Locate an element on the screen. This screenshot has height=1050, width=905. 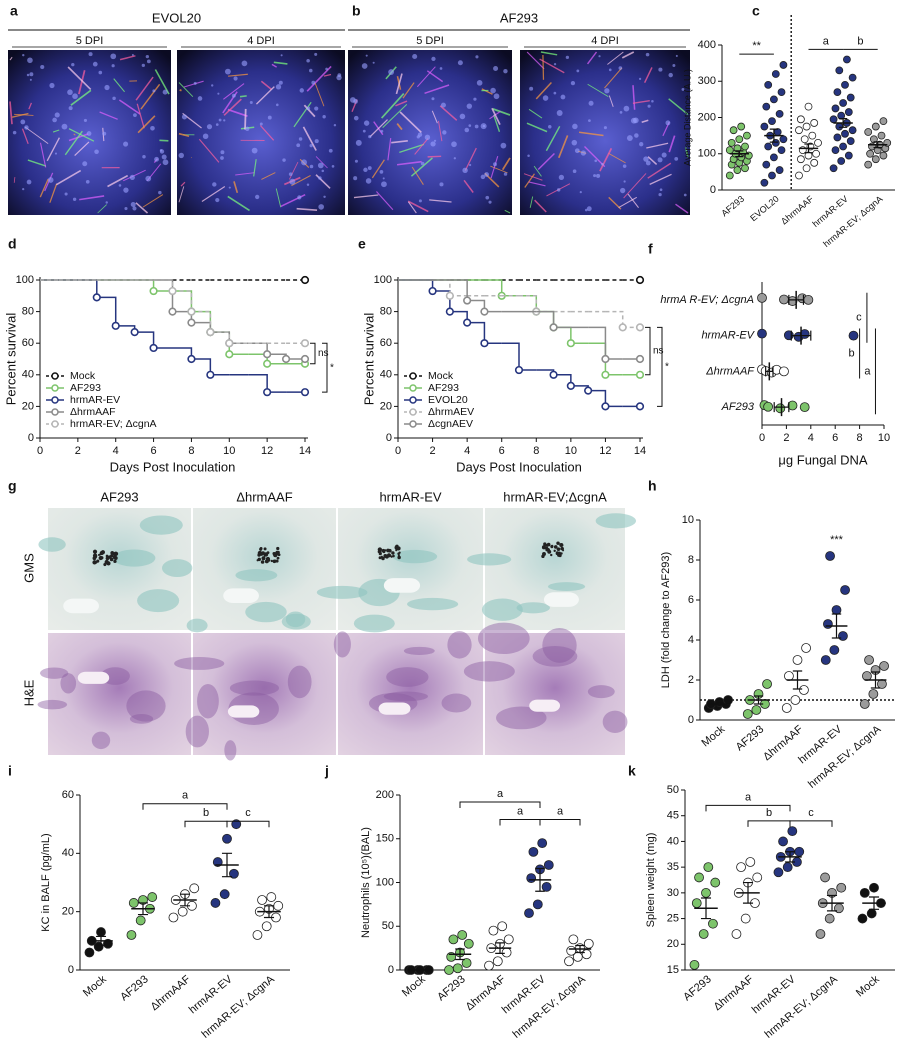
panel-letter: e is located at coordinates (362, 244).